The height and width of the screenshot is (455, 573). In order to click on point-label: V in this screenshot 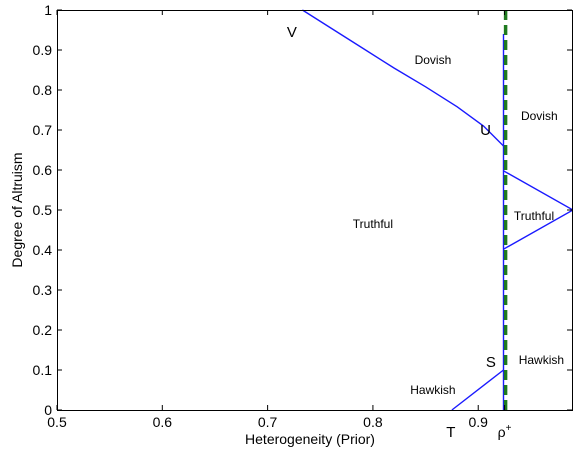, I will do `click(292, 32)`.